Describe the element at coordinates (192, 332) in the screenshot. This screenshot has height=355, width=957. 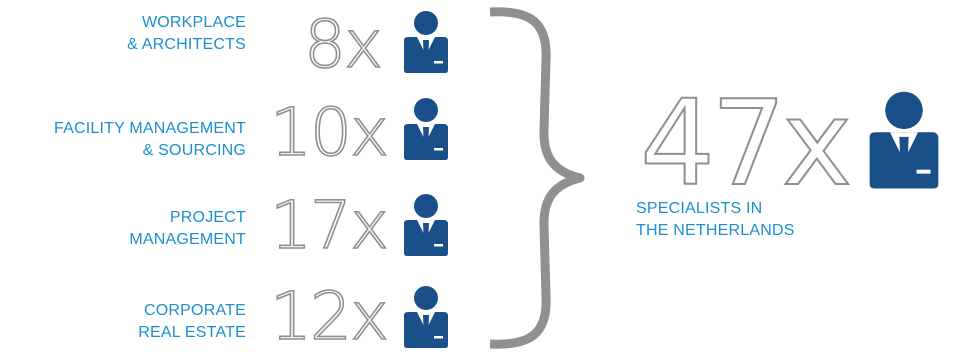
I see `group-label-line2: REAL ESTATE` at that location.